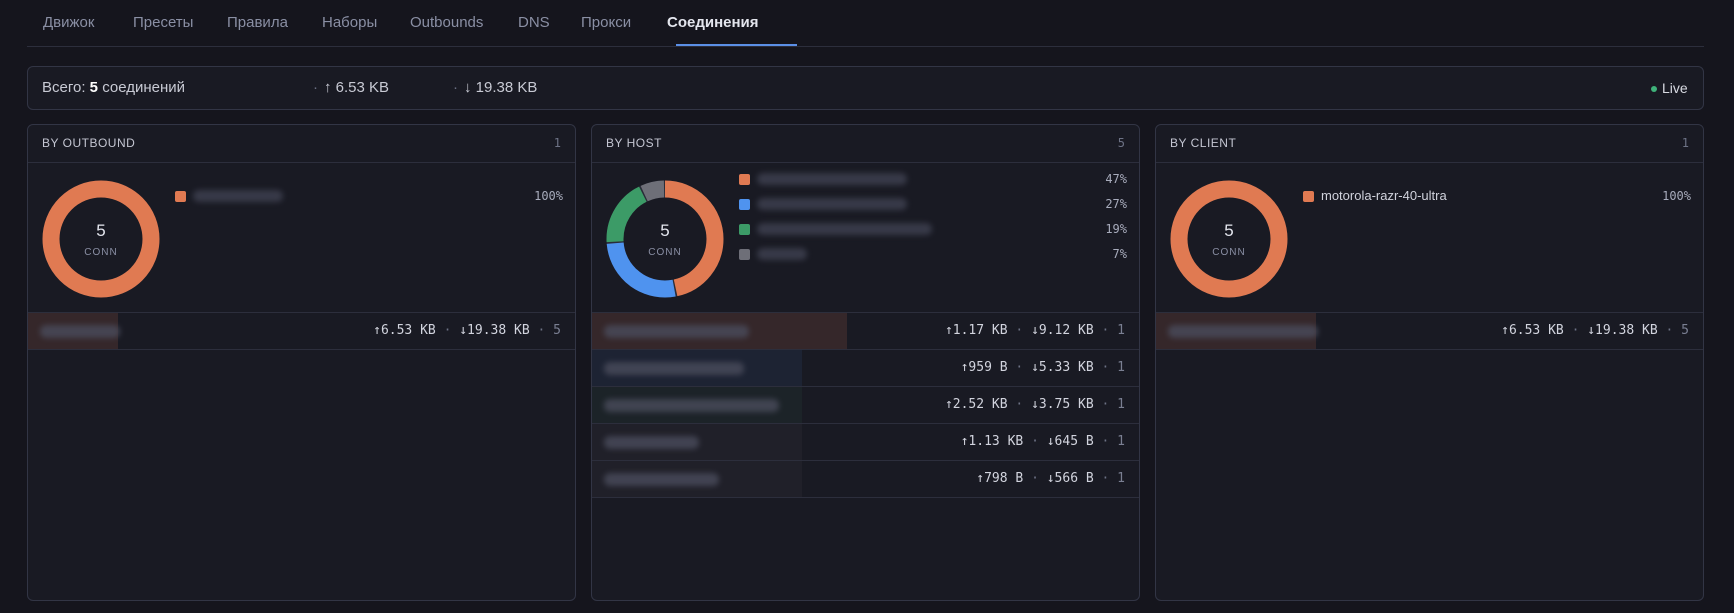 This screenshot has height=613, width=1734. I want to click on total-suffix: соединений, so click(144, 87).